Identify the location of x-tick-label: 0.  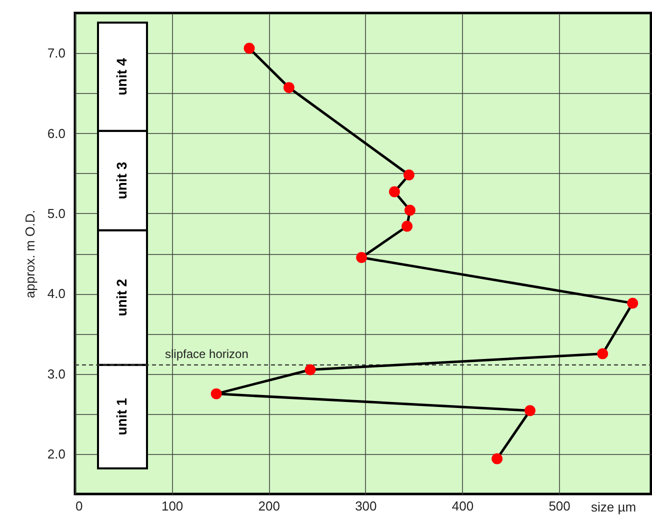
(79, 506).